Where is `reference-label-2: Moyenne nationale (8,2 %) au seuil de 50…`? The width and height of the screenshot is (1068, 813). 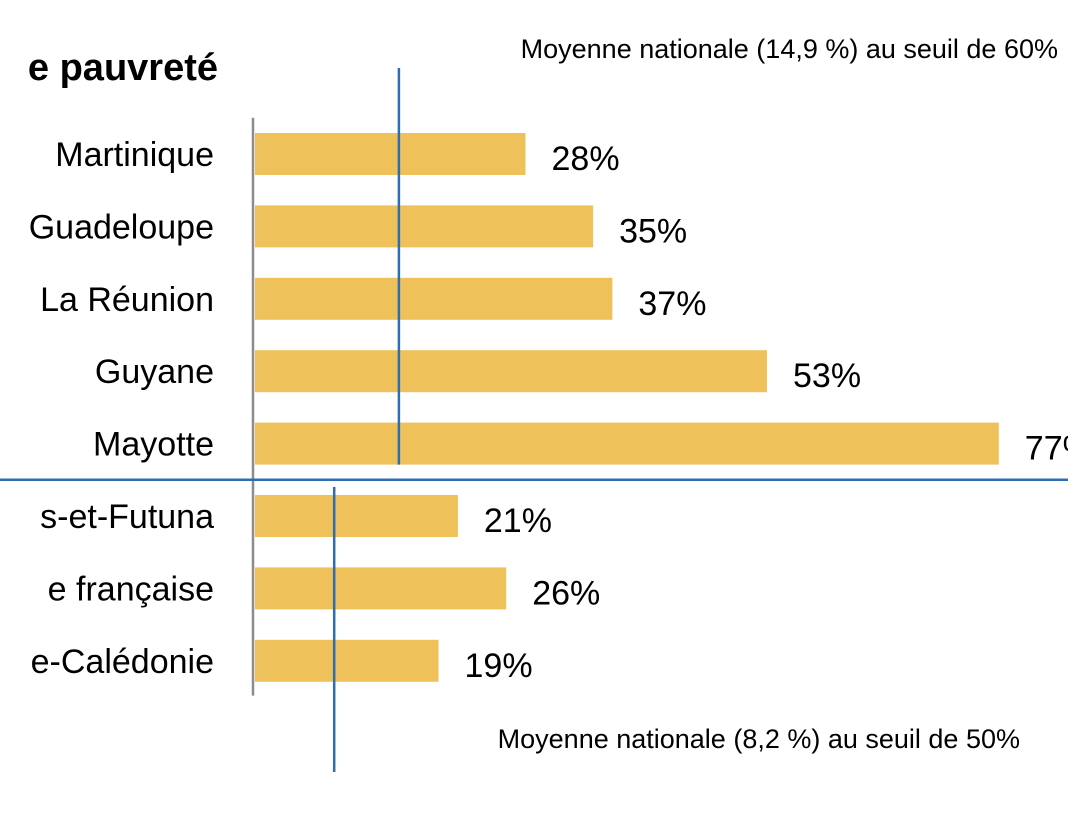
reference-label-2: Moyenne nationale (8,2 %) au seuil de 50… is located at coordinates (759, 739).